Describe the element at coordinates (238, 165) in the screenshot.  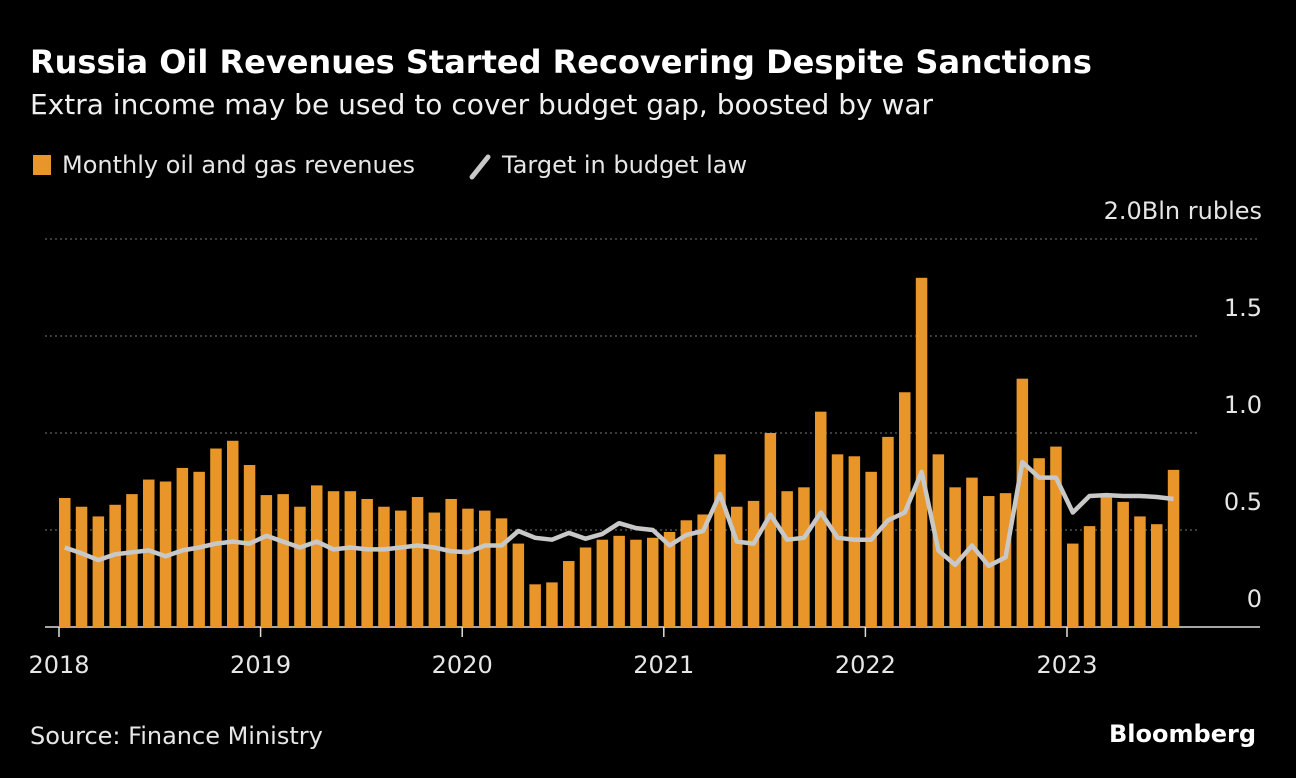
I see `legend-label: Monthly oil and gas revenues` at that location.